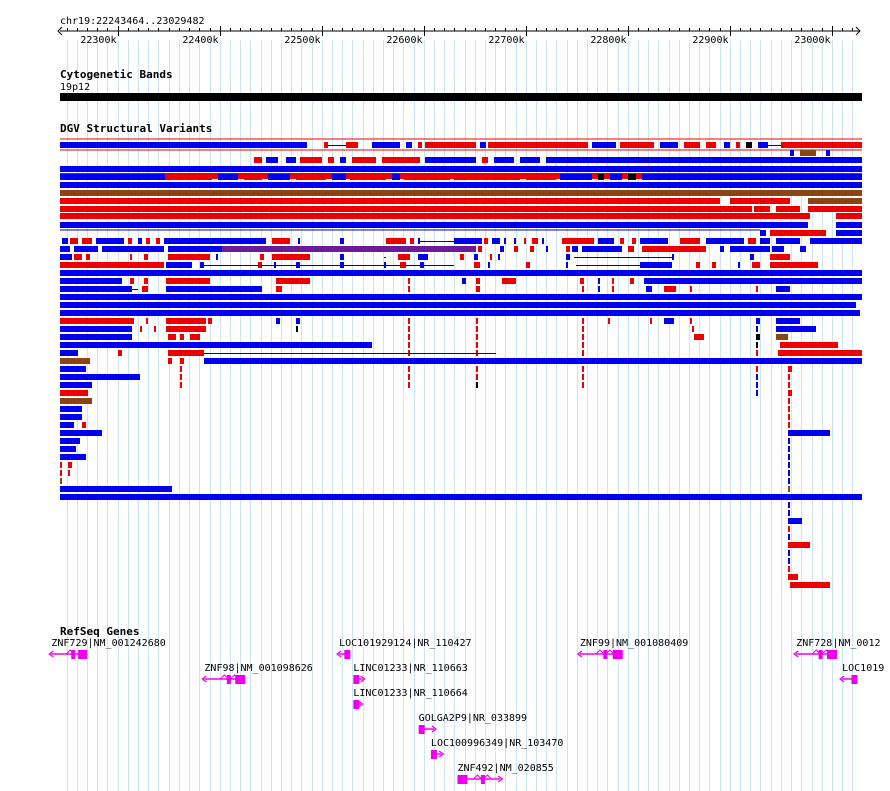 Image resolution: width=890 pixels, height=791 pixels. I want to click on gene-feature: LOC101929124|NR_110427, so click(404, 648).